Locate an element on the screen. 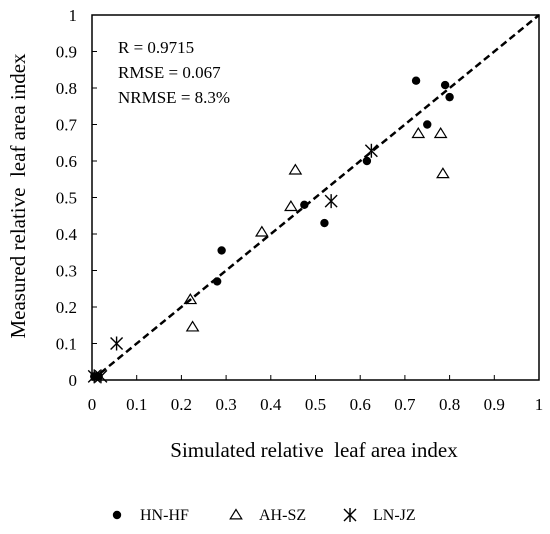 The height and width of the screenshot is (534, 550). x-tick-label: 0.3 is located at coordinates (225, 404).